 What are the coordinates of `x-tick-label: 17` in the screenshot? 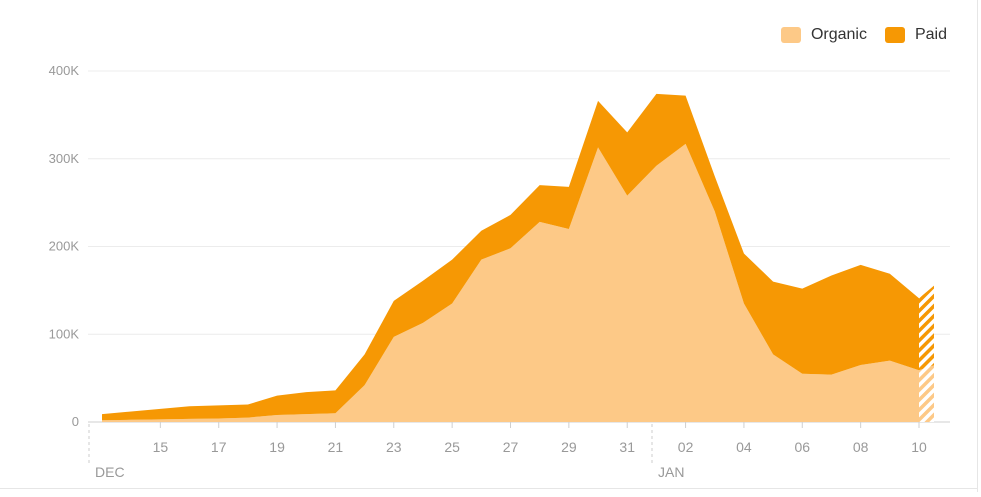 It's located at (219, 447).